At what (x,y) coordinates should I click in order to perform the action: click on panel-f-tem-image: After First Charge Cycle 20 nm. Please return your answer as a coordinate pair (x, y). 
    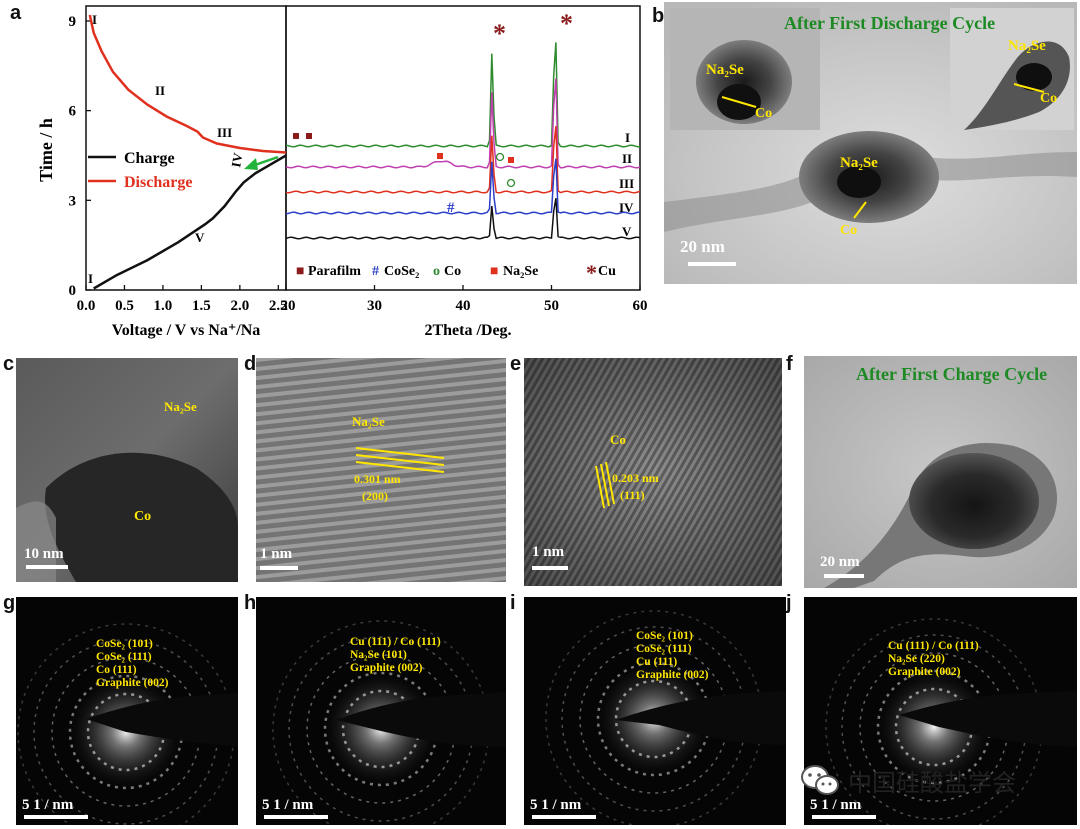
    Looking at the image, I should click on (940, 472).